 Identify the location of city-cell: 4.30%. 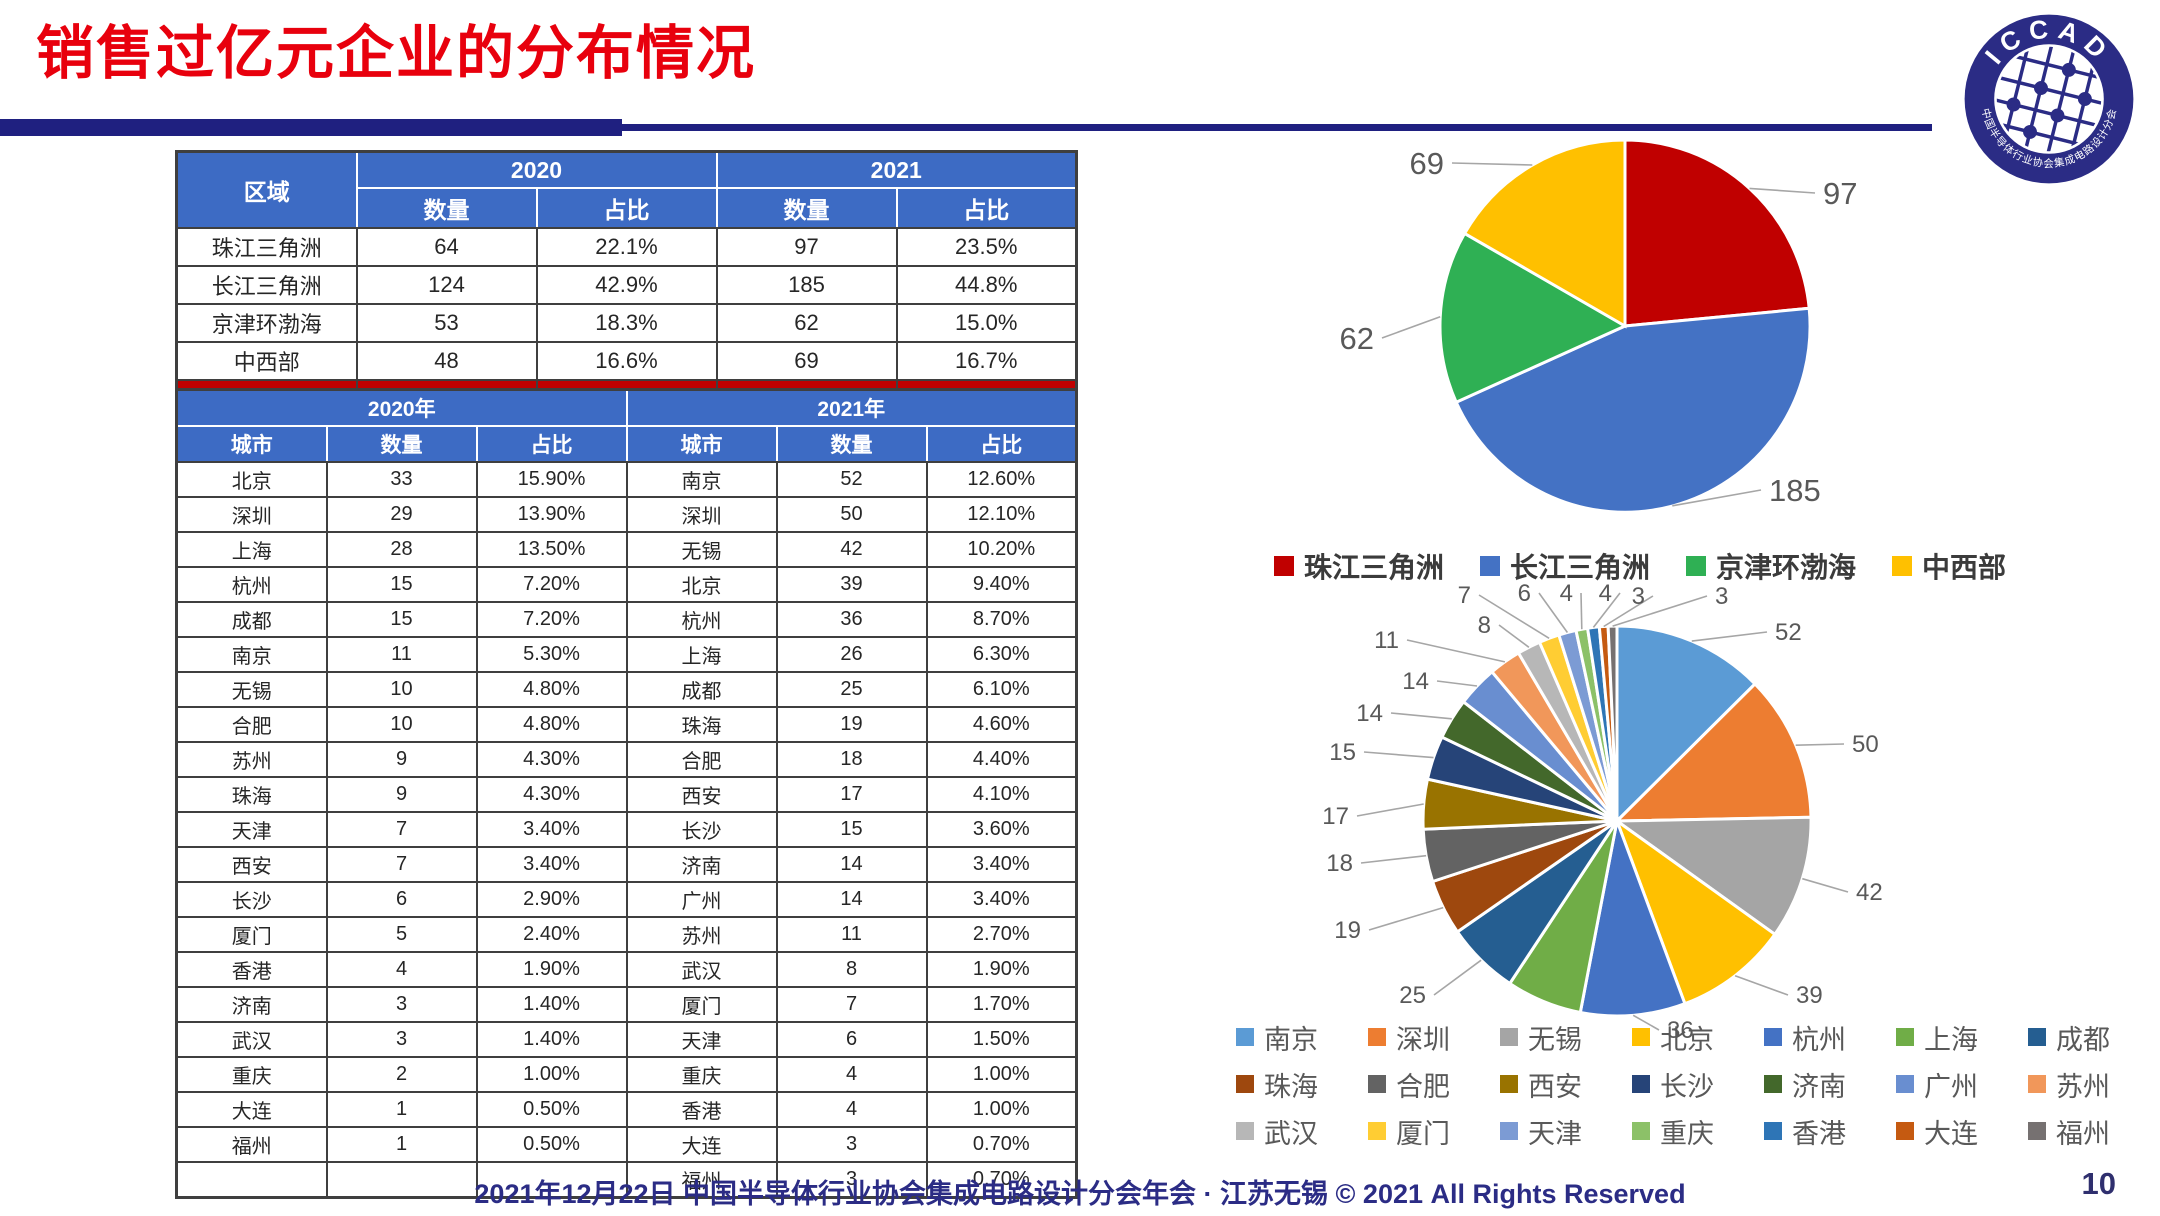
(551, 794).